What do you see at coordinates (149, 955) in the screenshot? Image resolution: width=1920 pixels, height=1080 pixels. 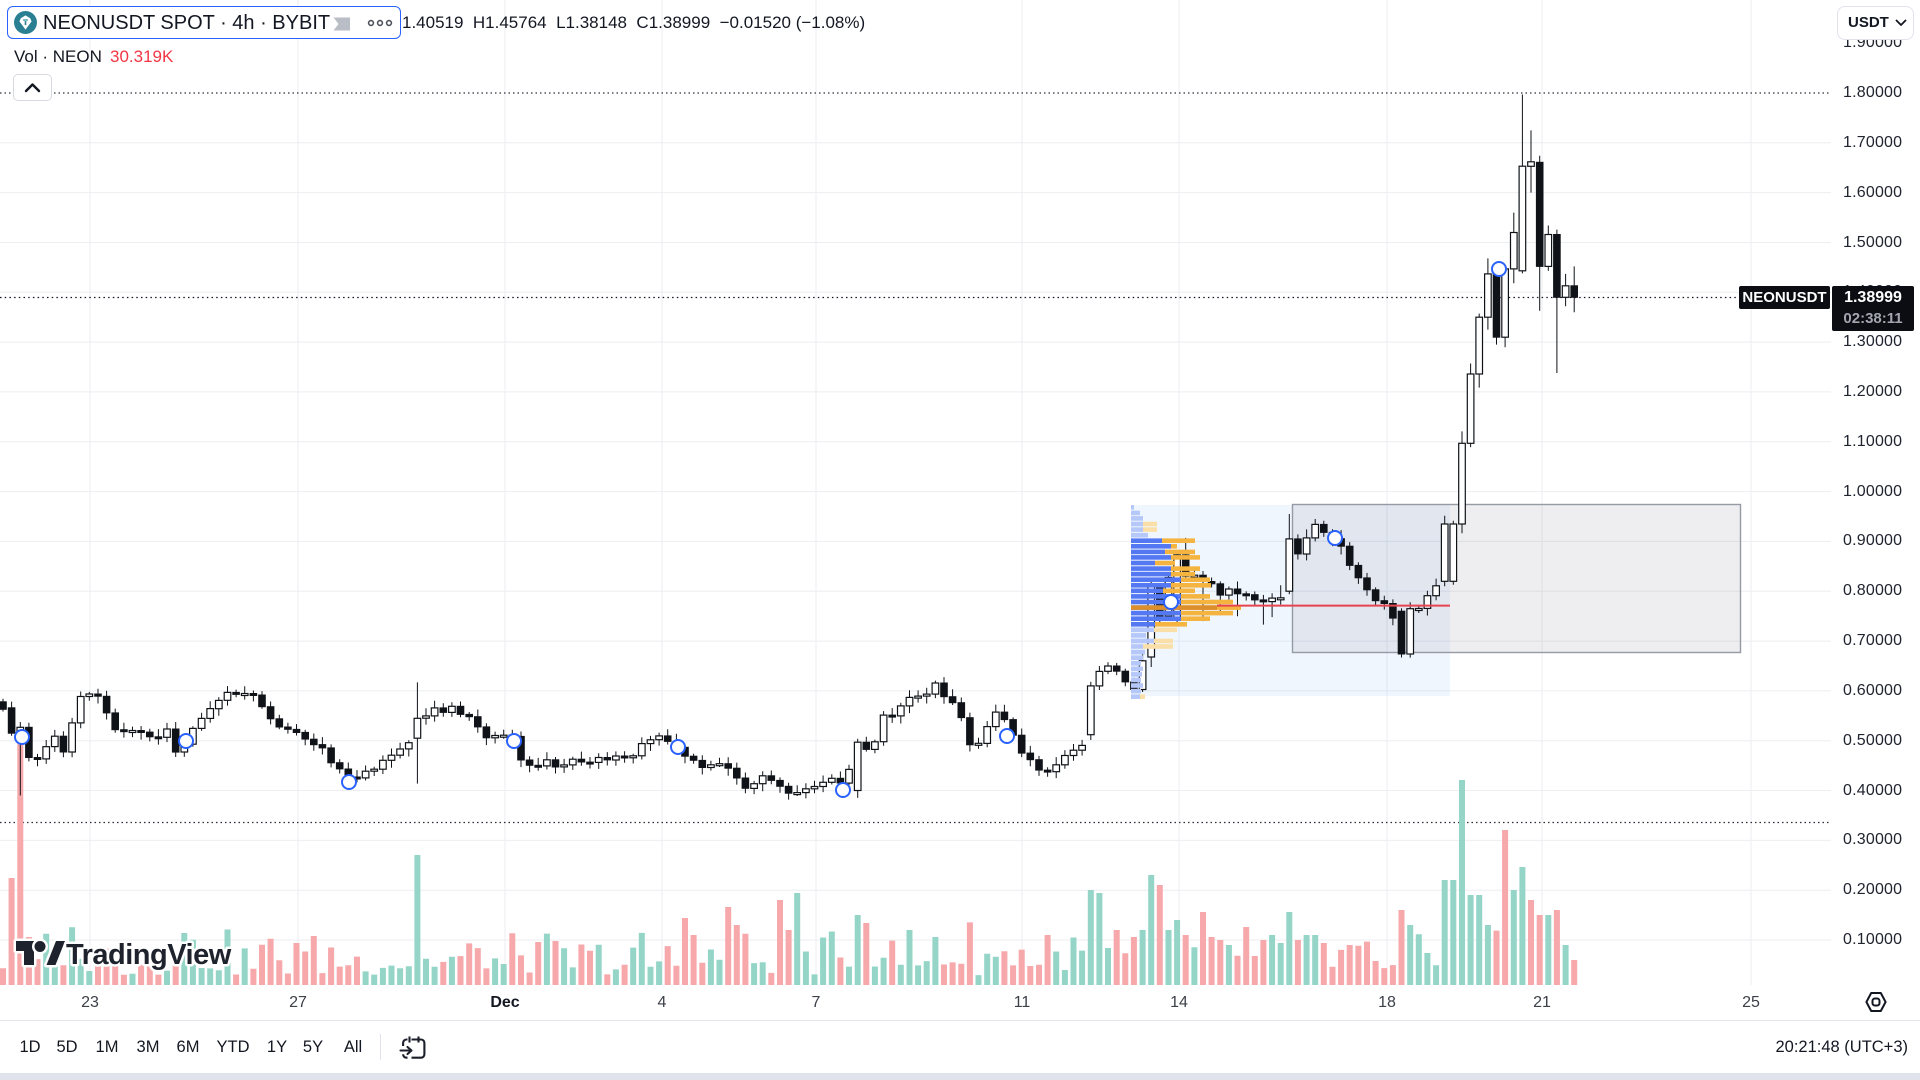 I see `svg-text: TradingView` at bounding box center [149, 955].